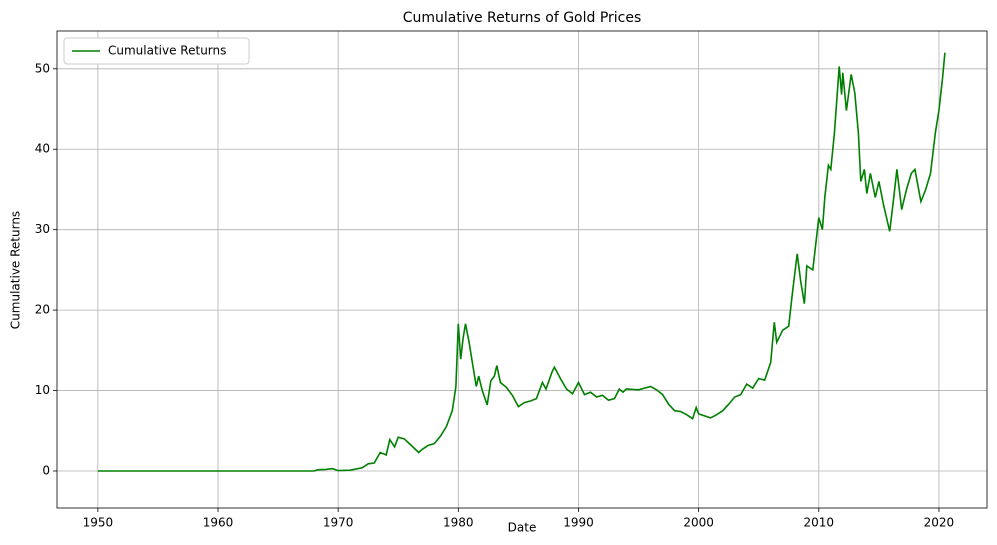 Image resolution: width=997 pixels, height=545 pixels. Describe the element at coordinates (46, 470) in the screenshot. I see `y-tick-label: 0` at that location.